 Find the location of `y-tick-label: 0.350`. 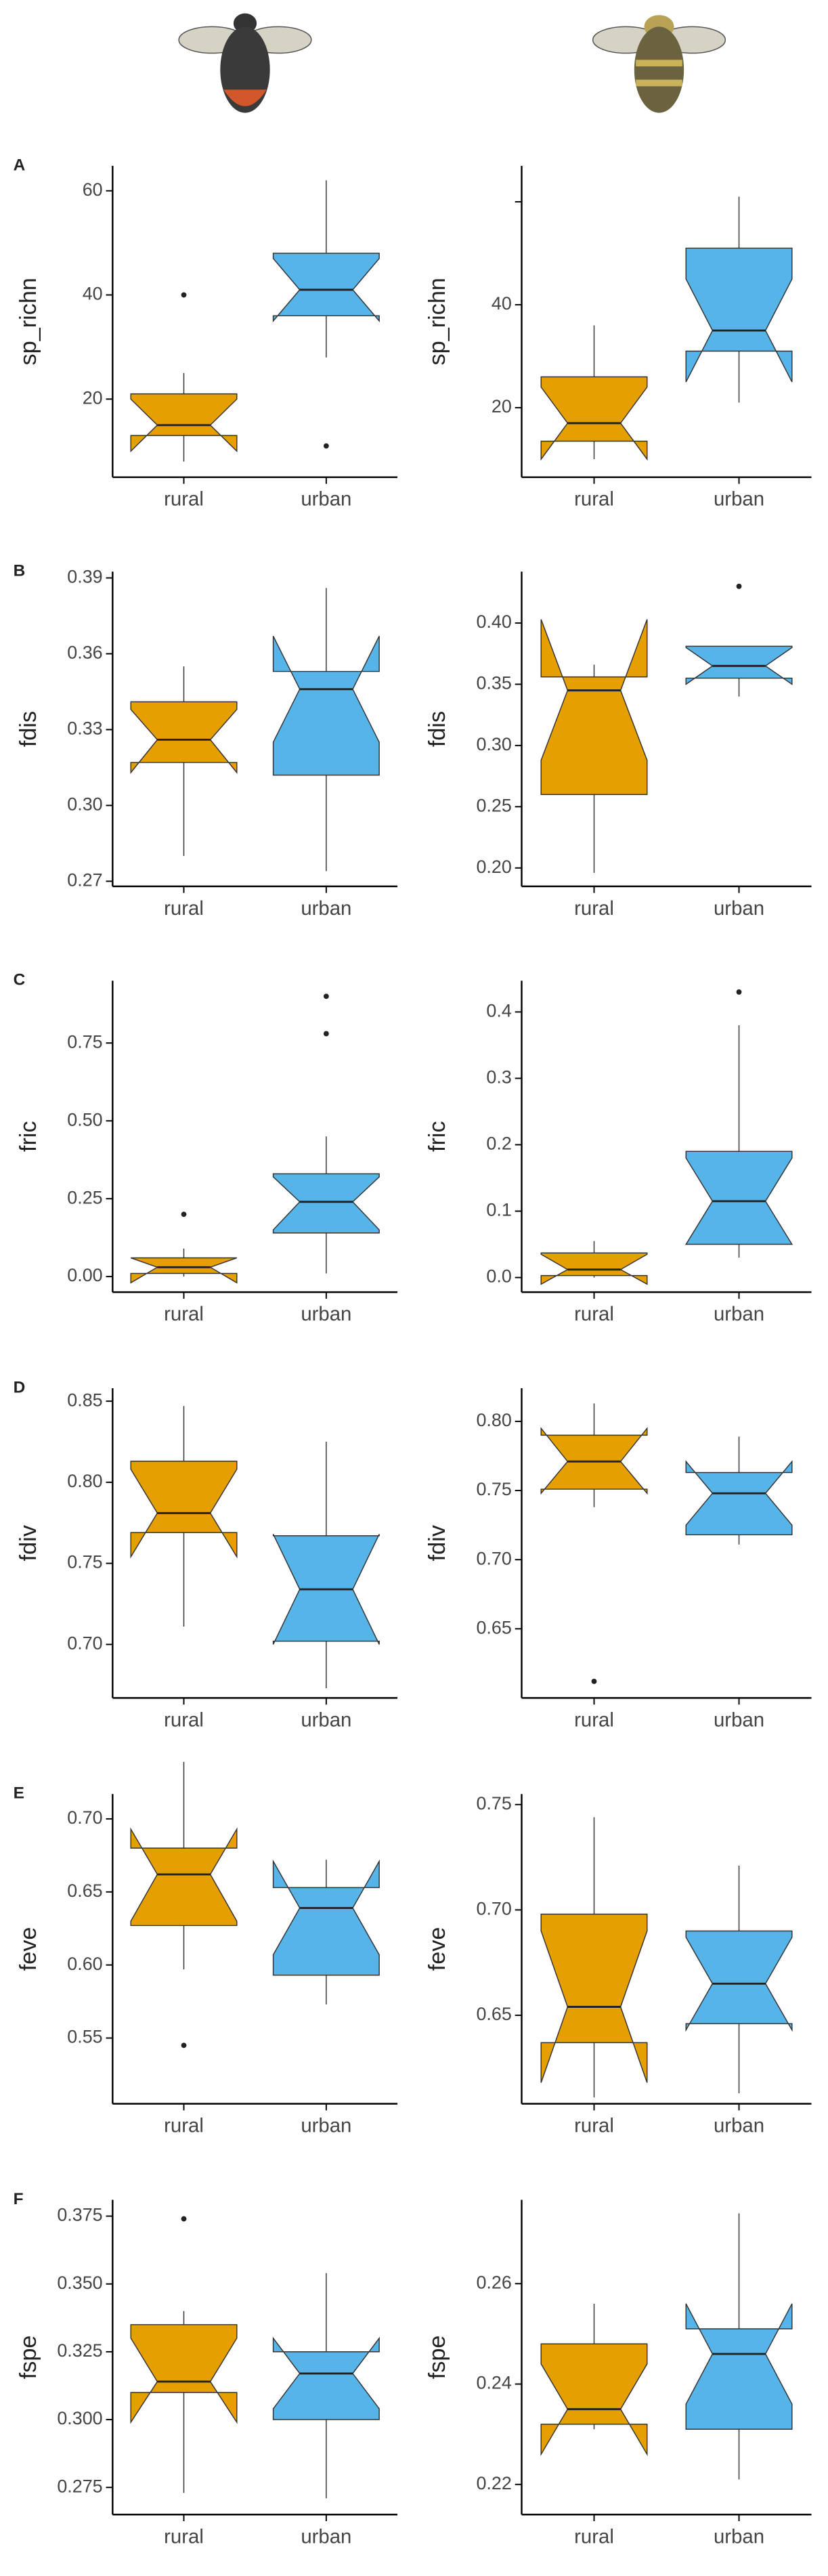

y-tick-label: 0.350 is located at coordinates (79, 2283).